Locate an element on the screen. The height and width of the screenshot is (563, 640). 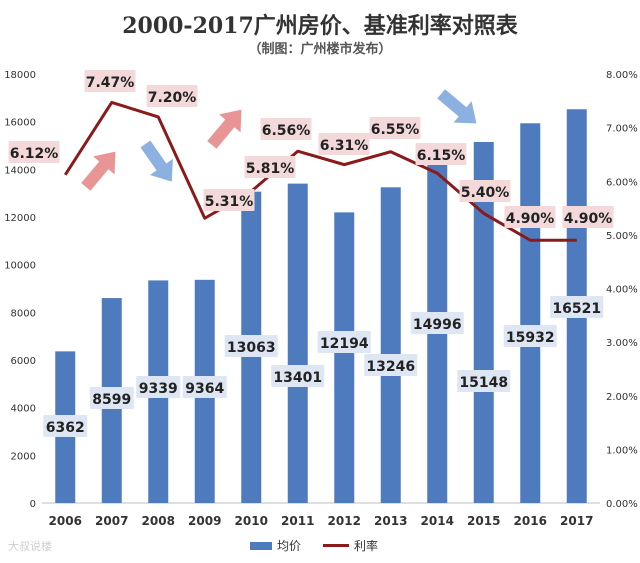
y-left-tick-label: 14000 is located at coordinates (20, 170).